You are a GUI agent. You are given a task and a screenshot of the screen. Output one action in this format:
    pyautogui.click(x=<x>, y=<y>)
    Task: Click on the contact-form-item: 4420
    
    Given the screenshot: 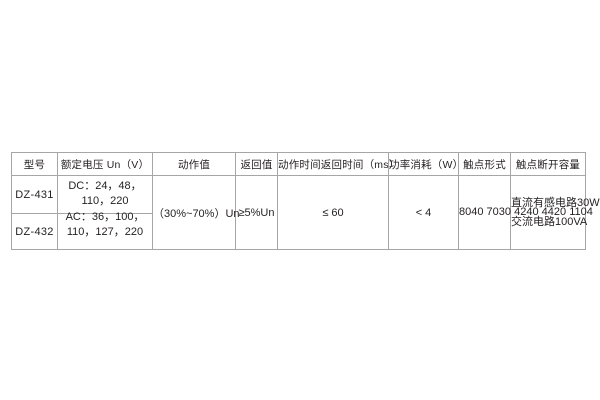 What is the action you would take?
    pyautogui.click(x=554, y=211)
    